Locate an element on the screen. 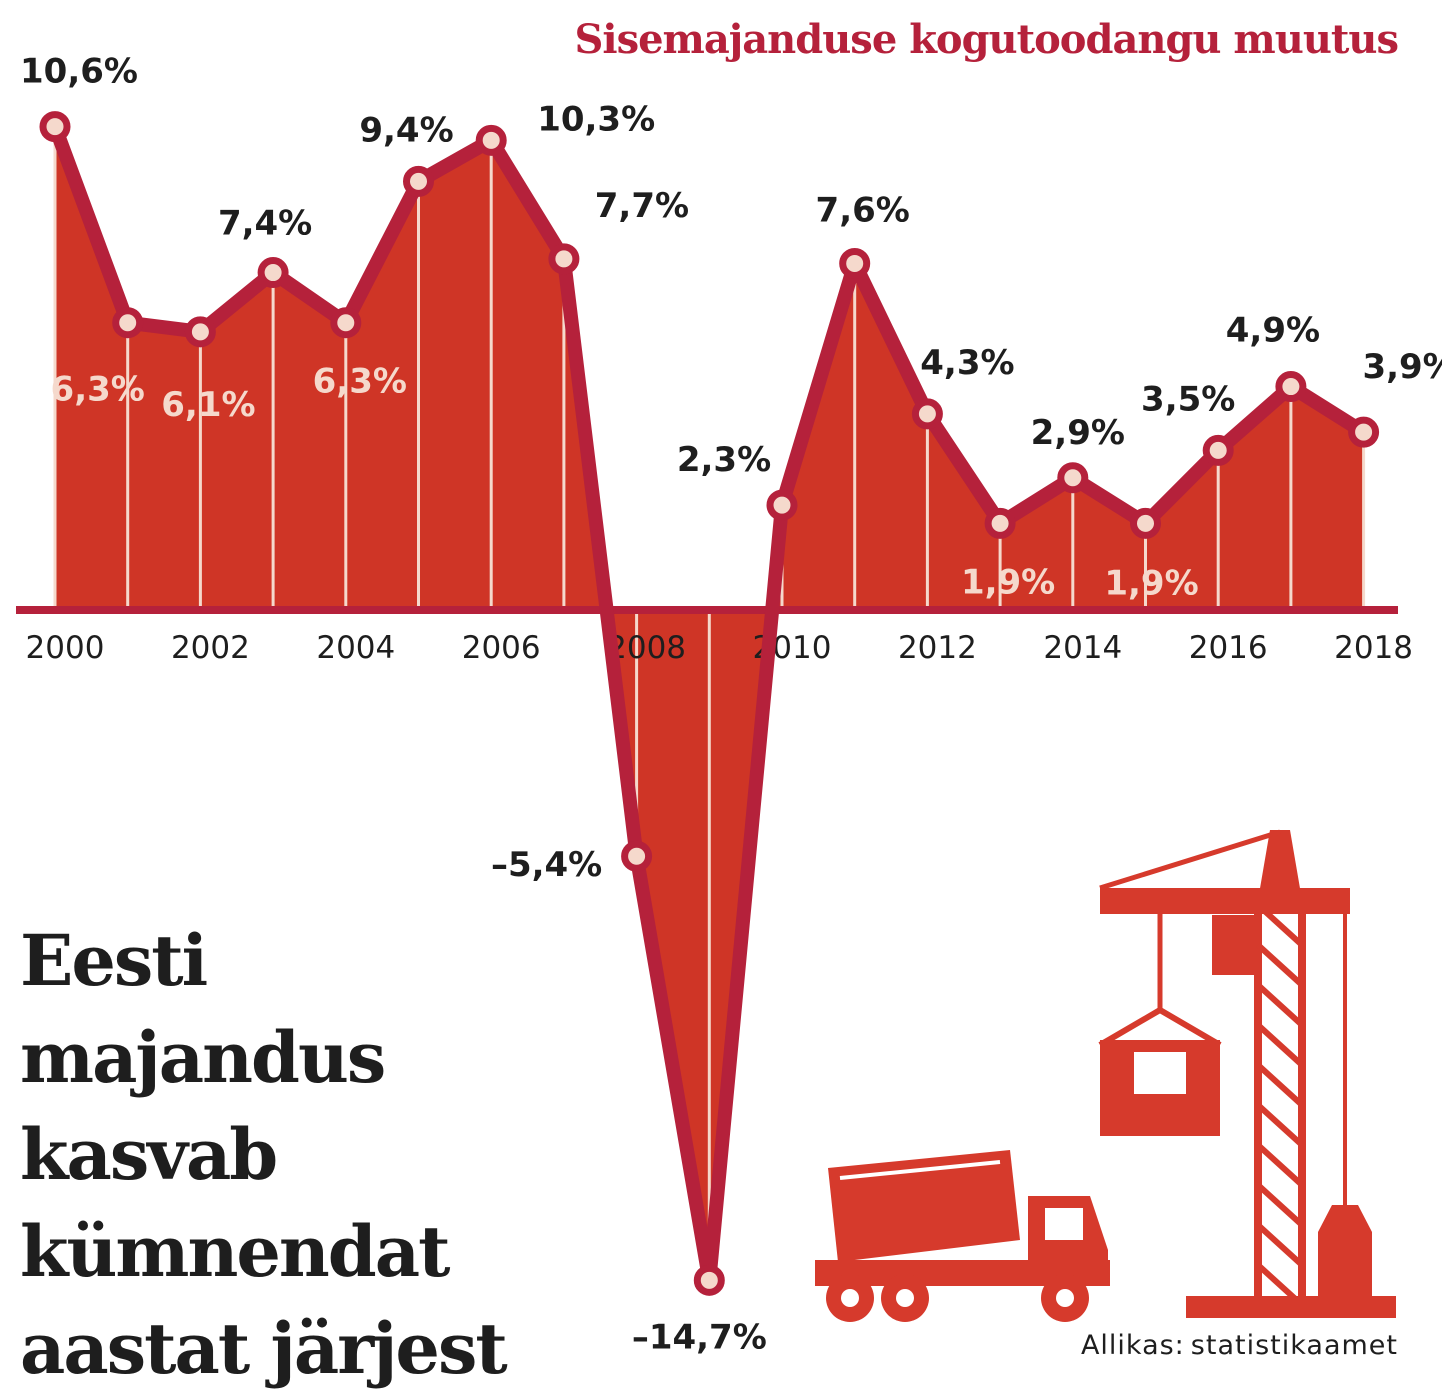  data-label: 9,4% is located at coordinates (406, 130).